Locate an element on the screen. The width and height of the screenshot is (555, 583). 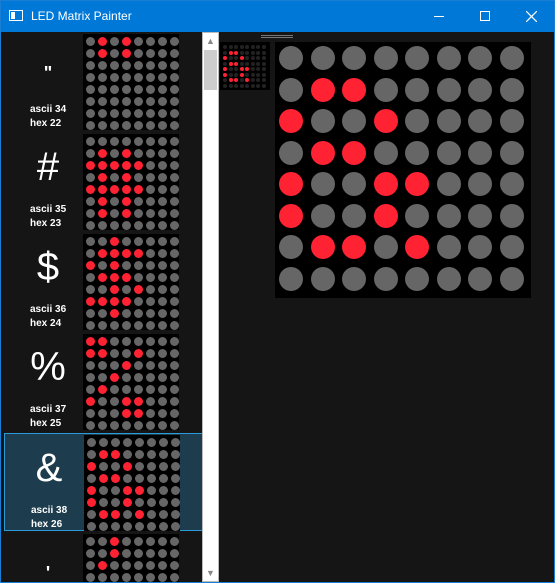
list-scrollbar: ▲ ▼ is located at coordinates (210, 307).